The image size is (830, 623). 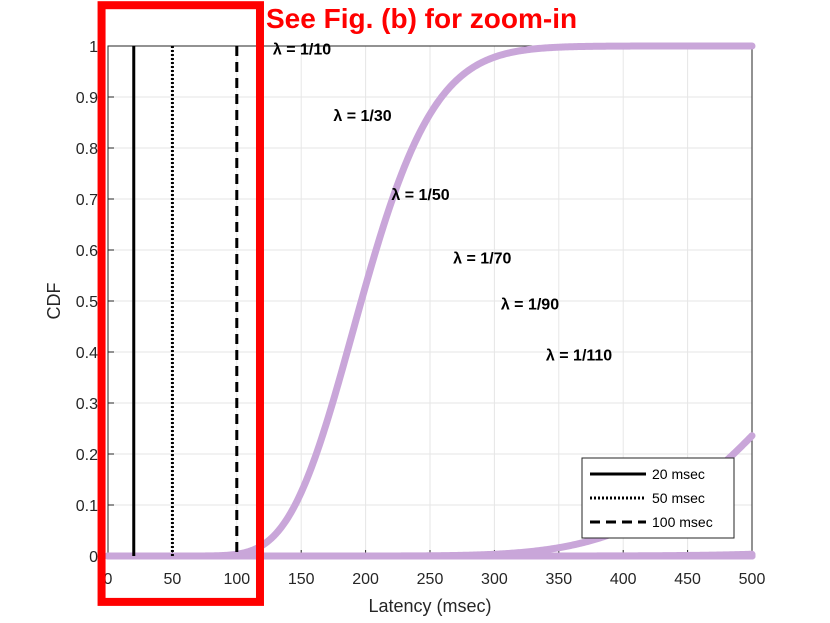 What do you see at coordinates (301, 579) in the screenshot?
I see `x-tick-label: 150` at bounding box center [301, 579].